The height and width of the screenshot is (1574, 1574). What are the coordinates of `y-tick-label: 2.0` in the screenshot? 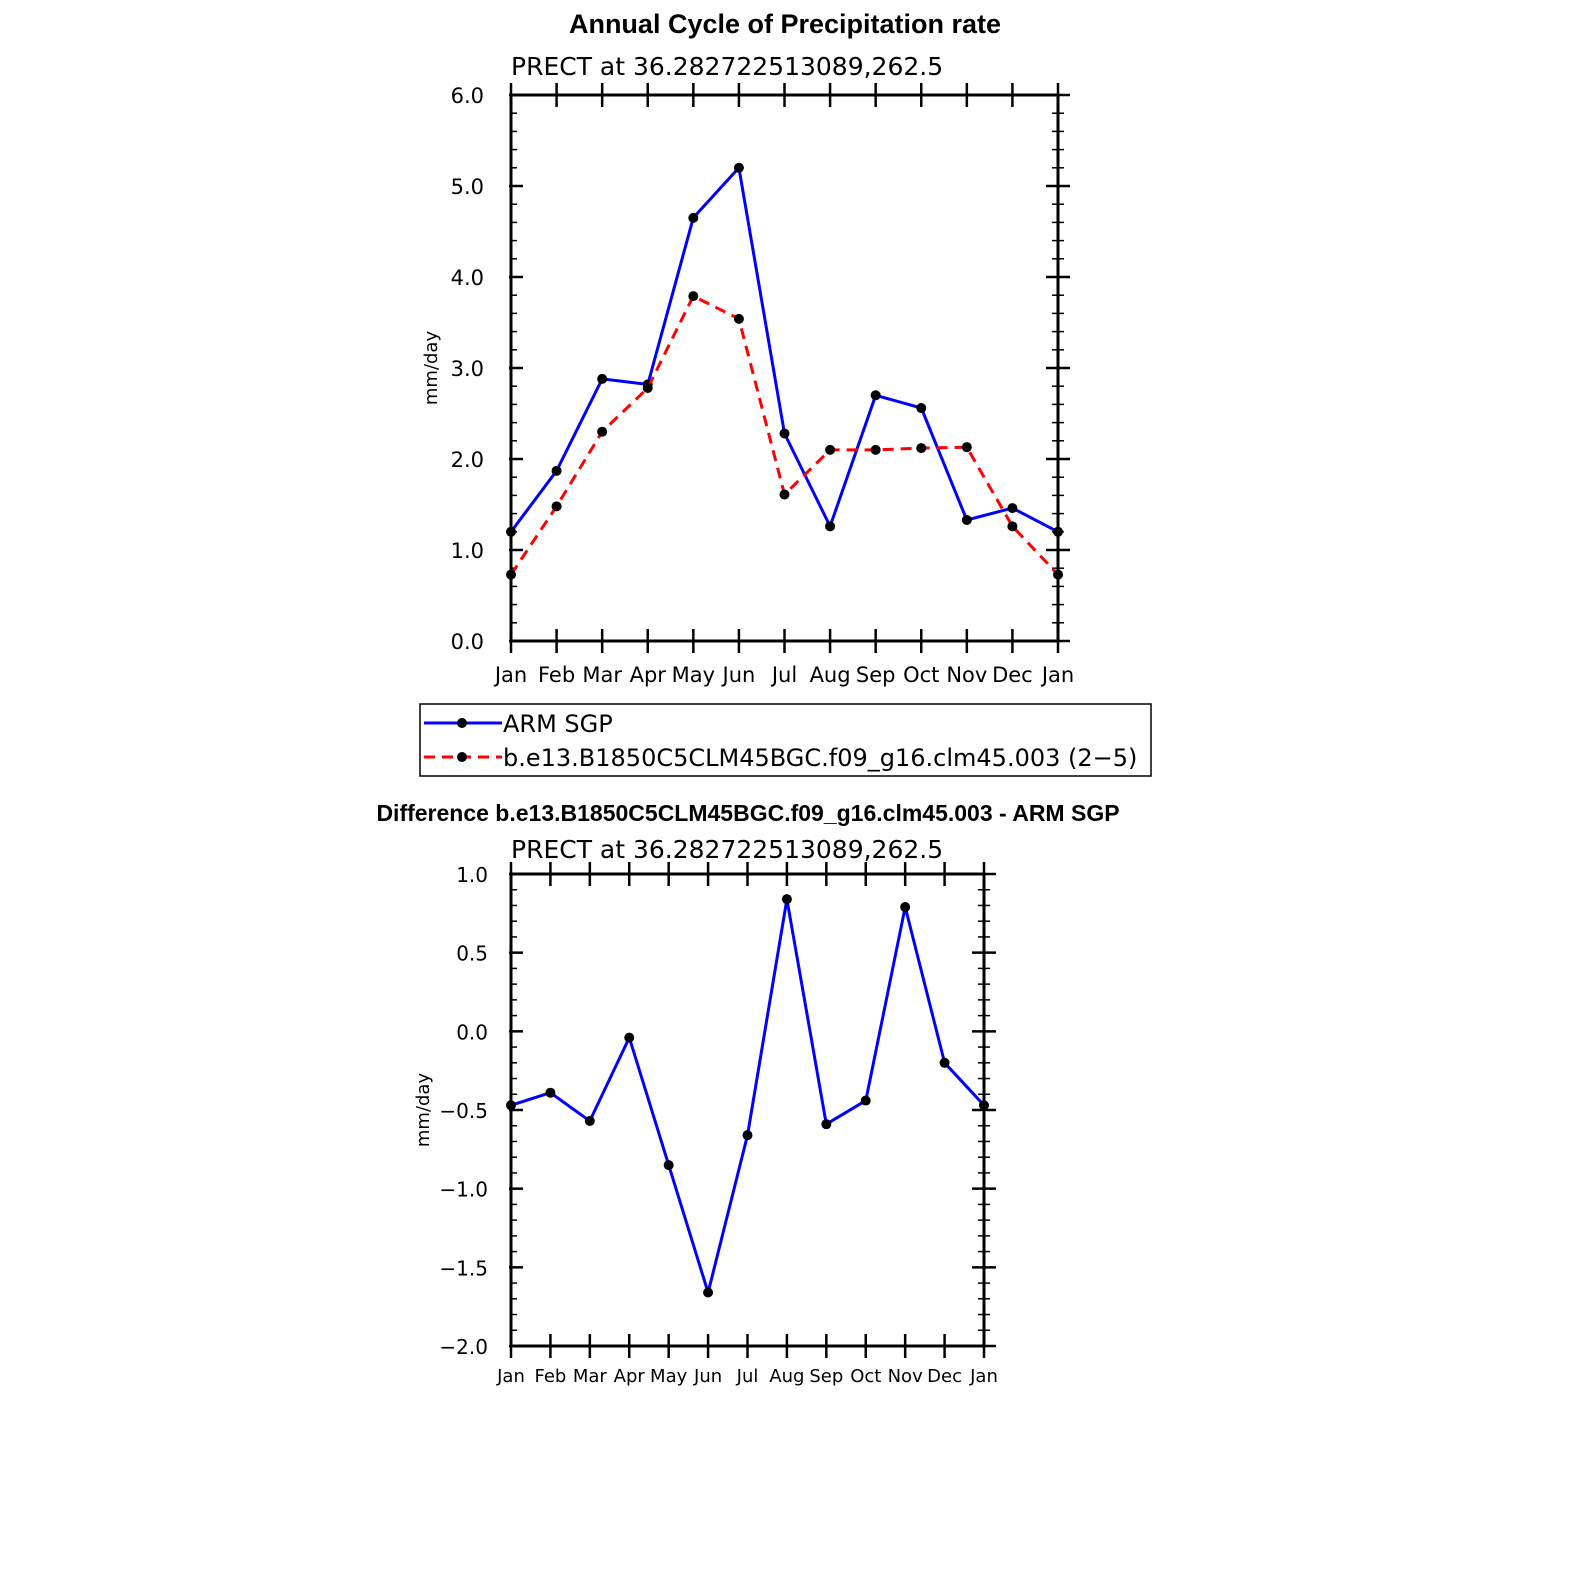 It's located at (467, 460).